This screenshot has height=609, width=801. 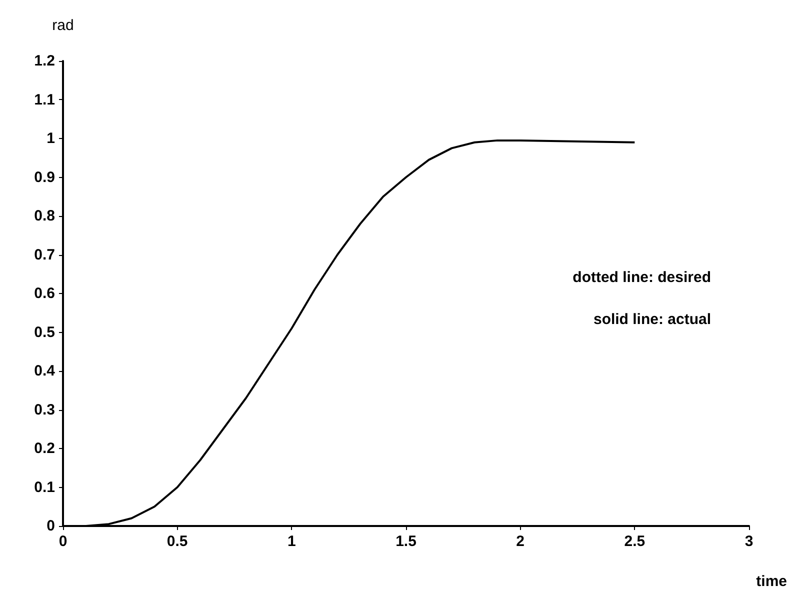 I want to click on y-tick-label: 0.9, so click(x=44, y=177).